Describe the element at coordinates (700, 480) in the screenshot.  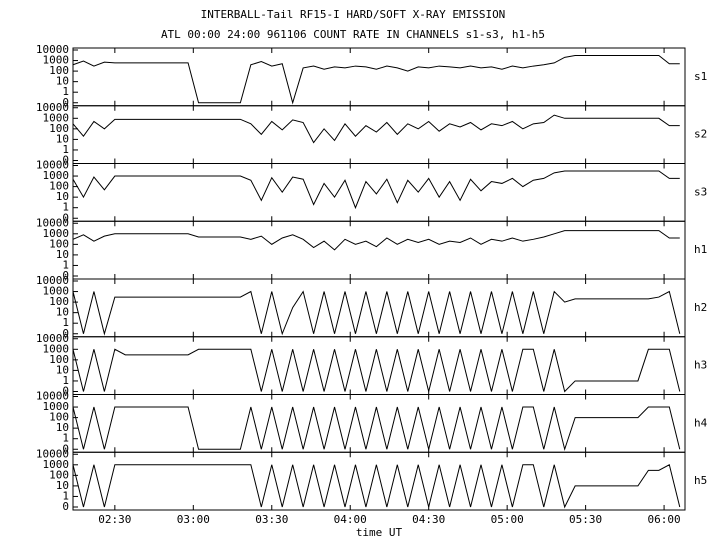
I see `panel-label: h5` at that location.